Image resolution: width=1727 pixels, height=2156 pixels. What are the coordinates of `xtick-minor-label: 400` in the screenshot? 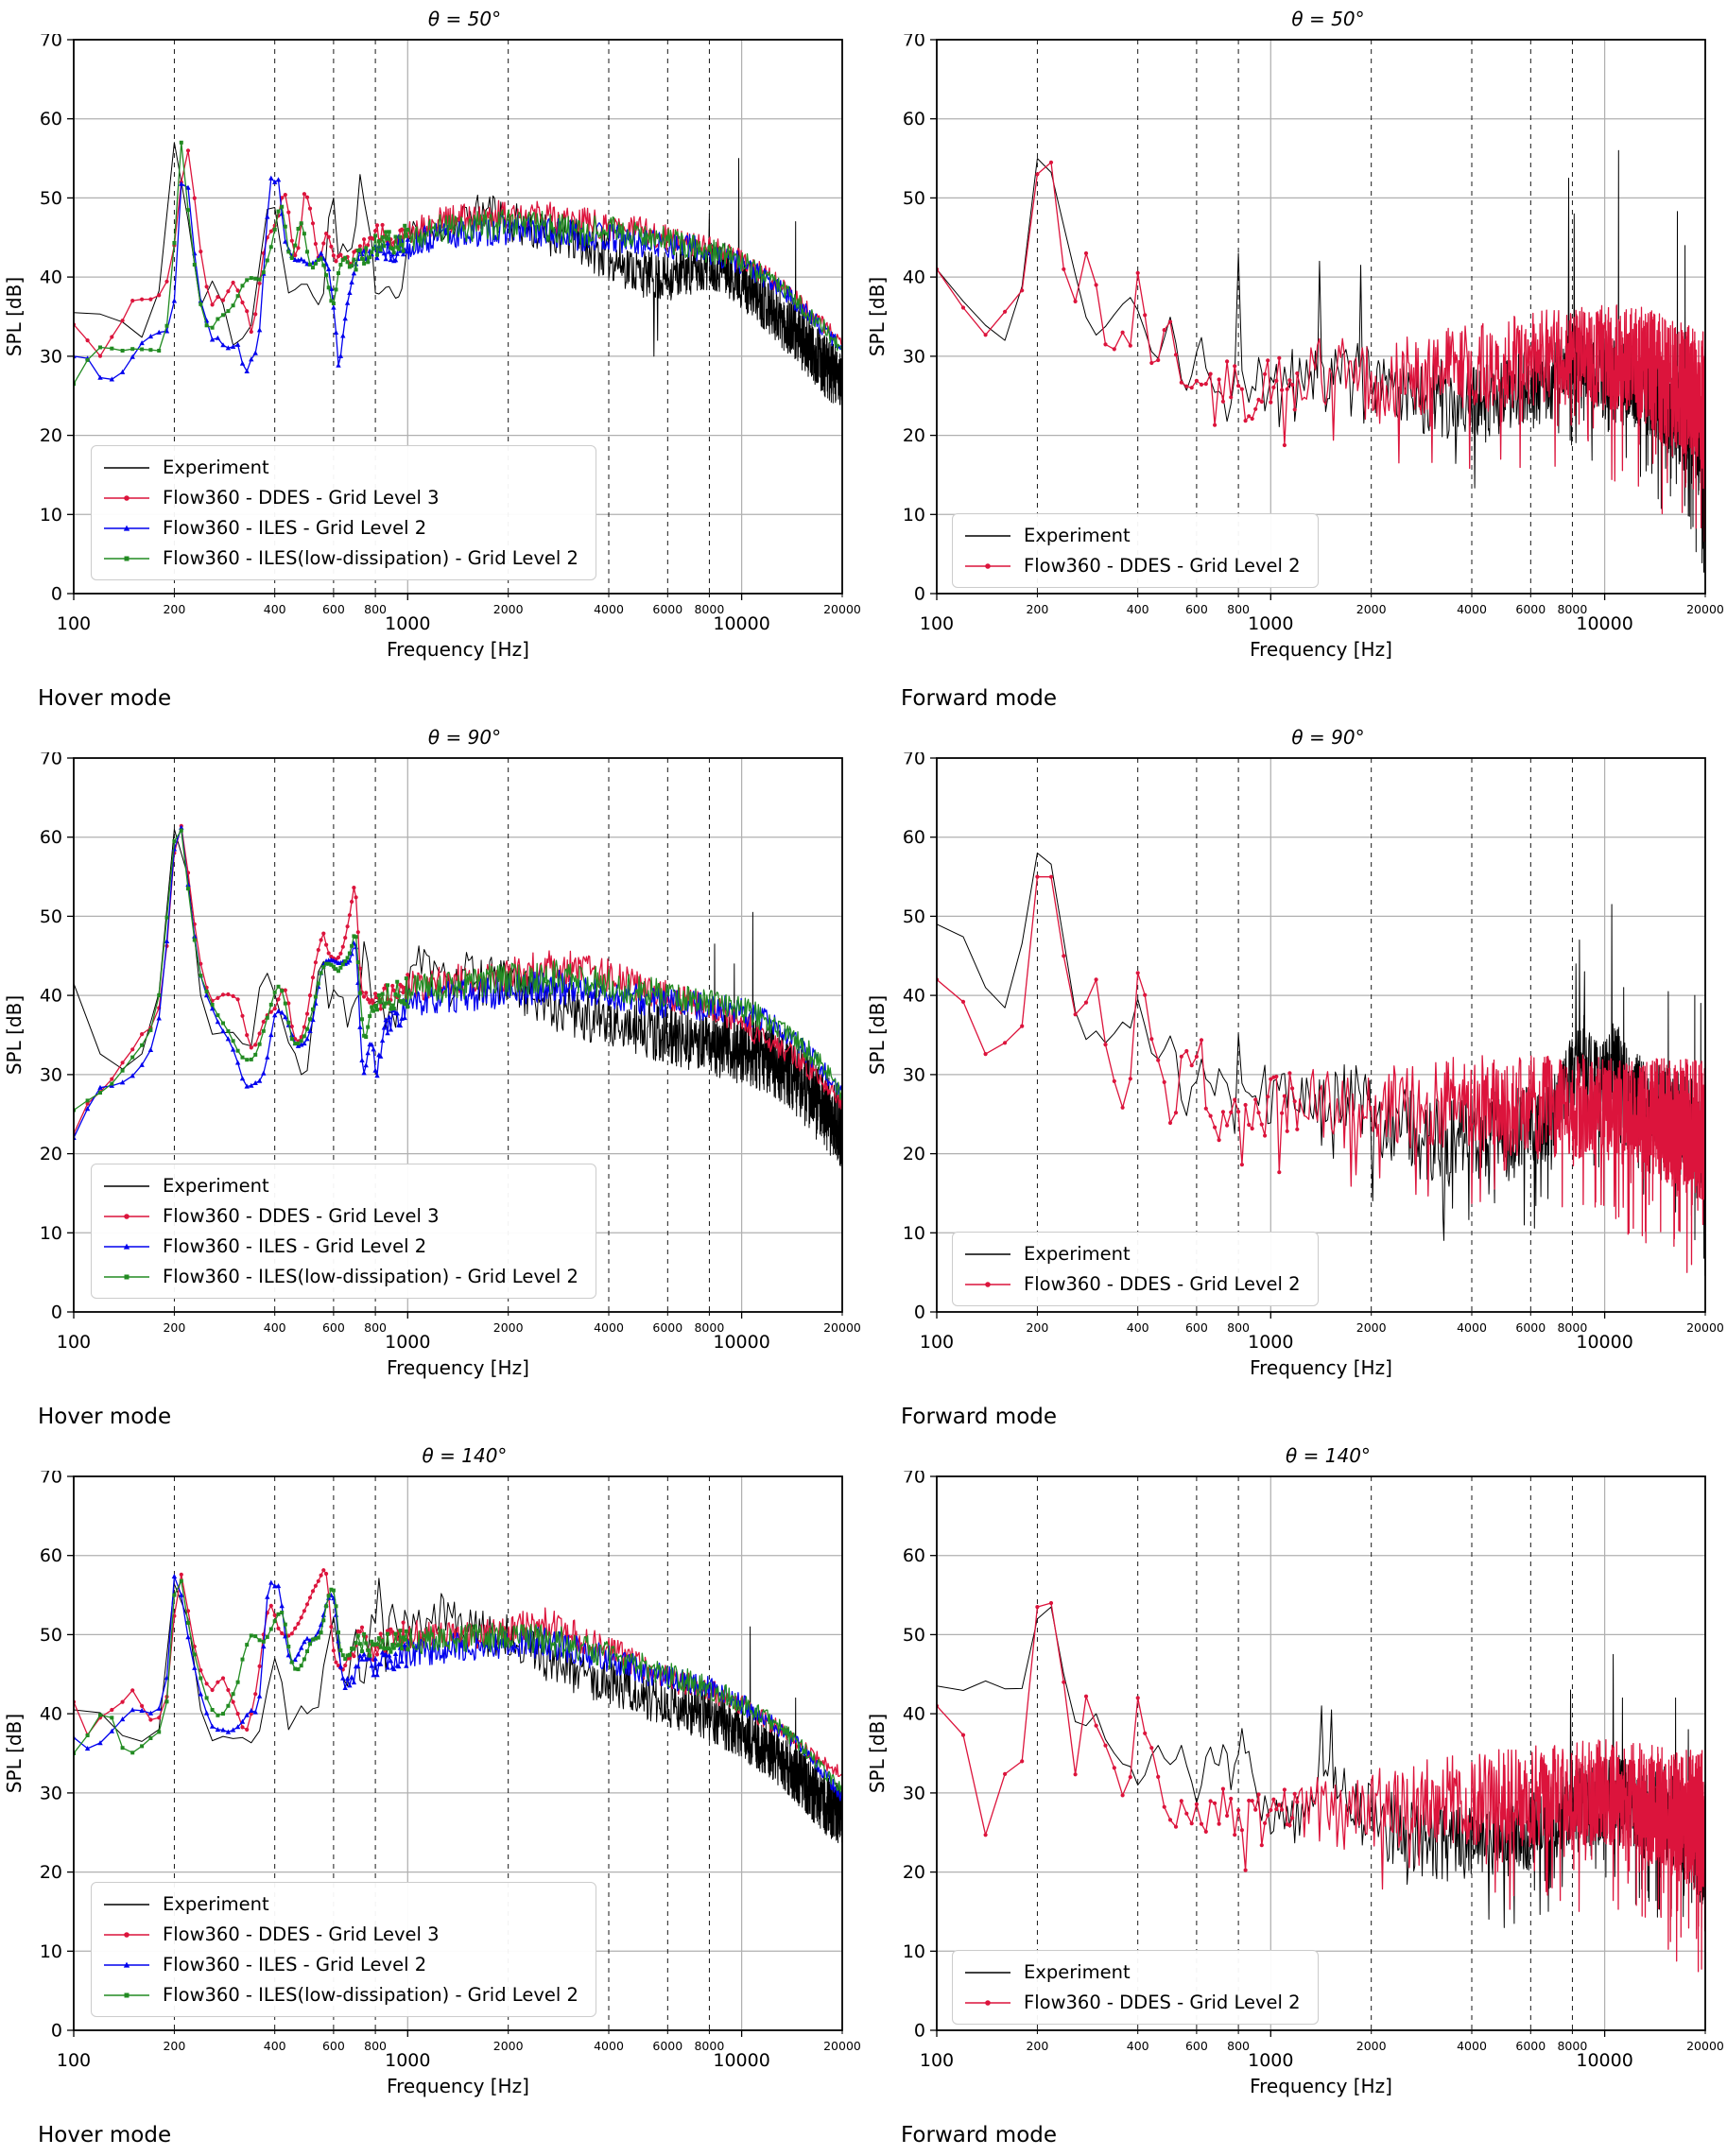 It's located at (275, 2046).